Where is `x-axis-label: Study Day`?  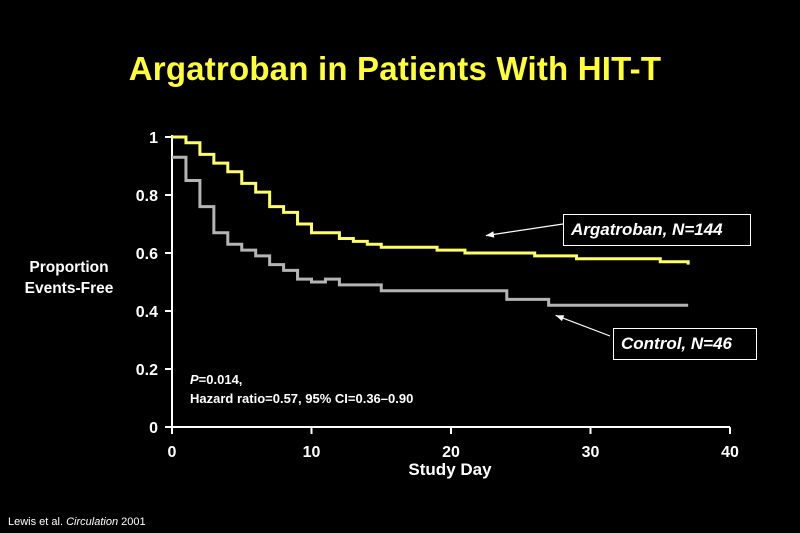
x-axis-label: Study Day is located at coordinates (450, 469).